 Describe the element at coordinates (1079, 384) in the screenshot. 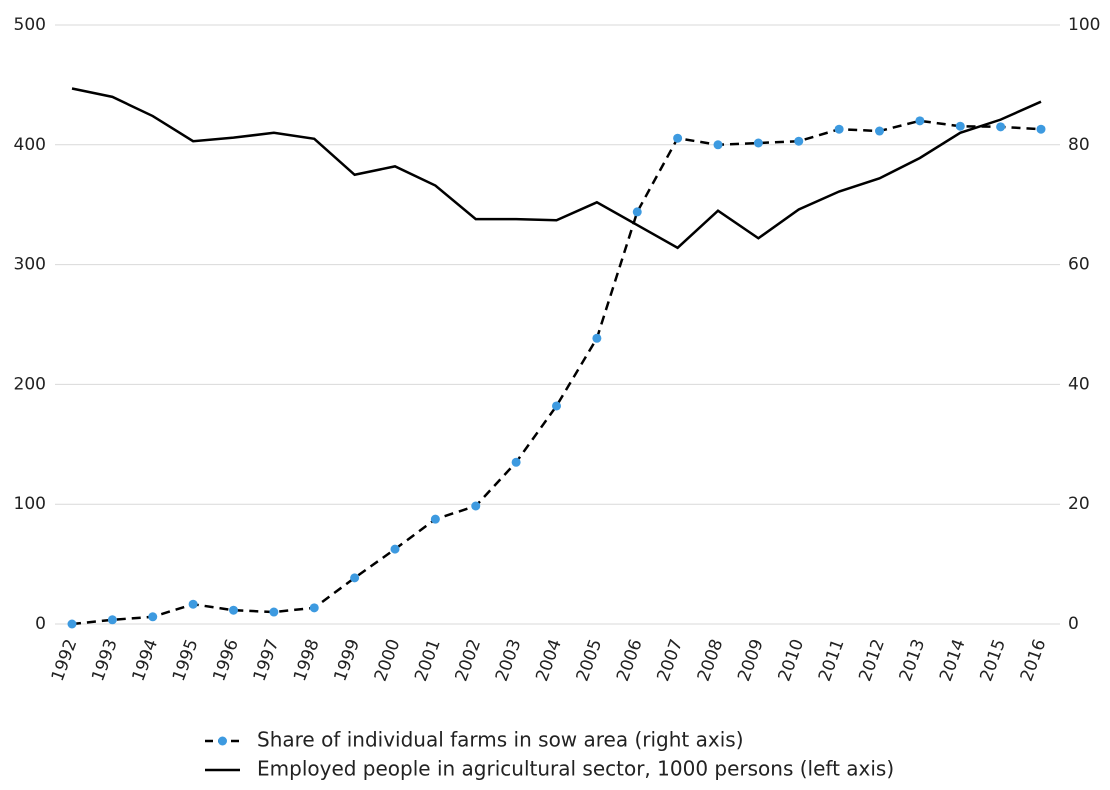

I see `y2-tick-label: 40` at that location.